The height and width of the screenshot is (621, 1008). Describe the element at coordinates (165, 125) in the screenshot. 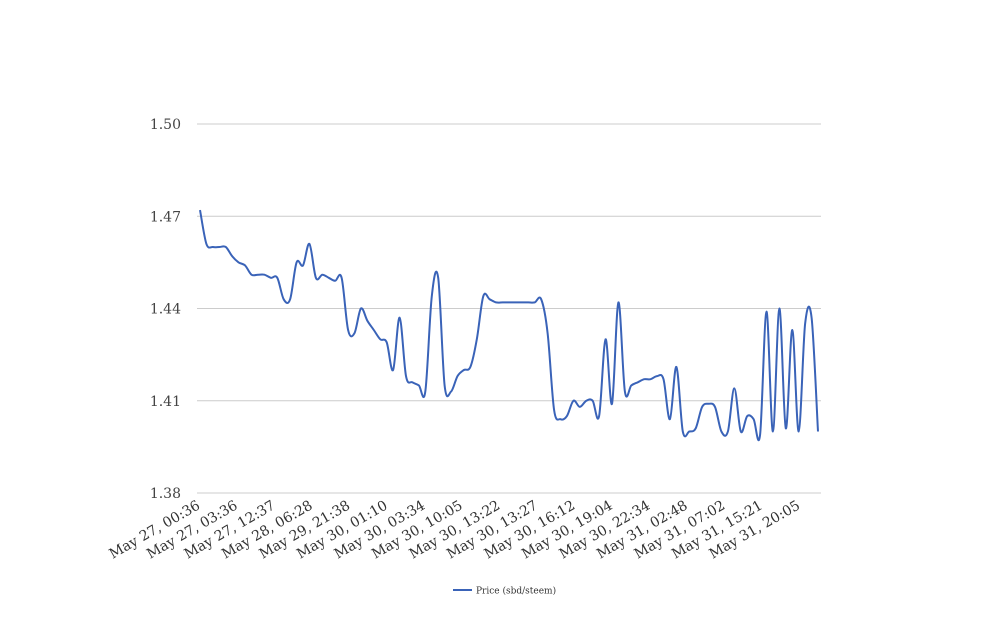

I see `y-tick-label: 1.50` at that location.